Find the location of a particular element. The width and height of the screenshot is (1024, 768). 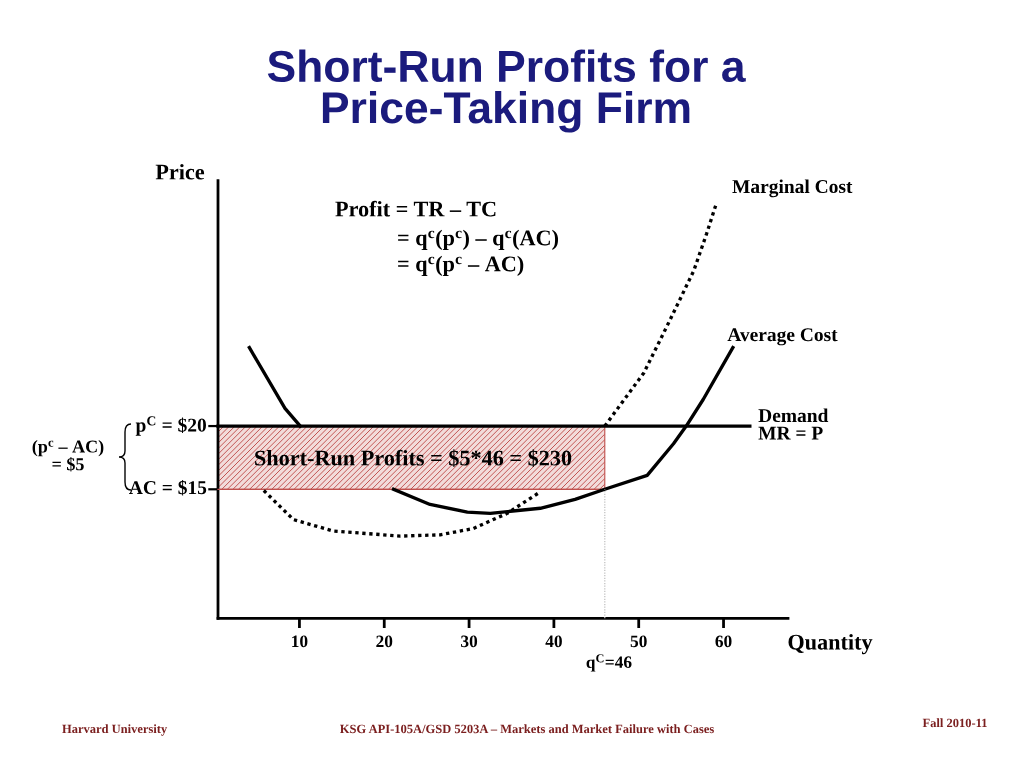

text: Fall 2010-11 is located at coordinates (954, 723).